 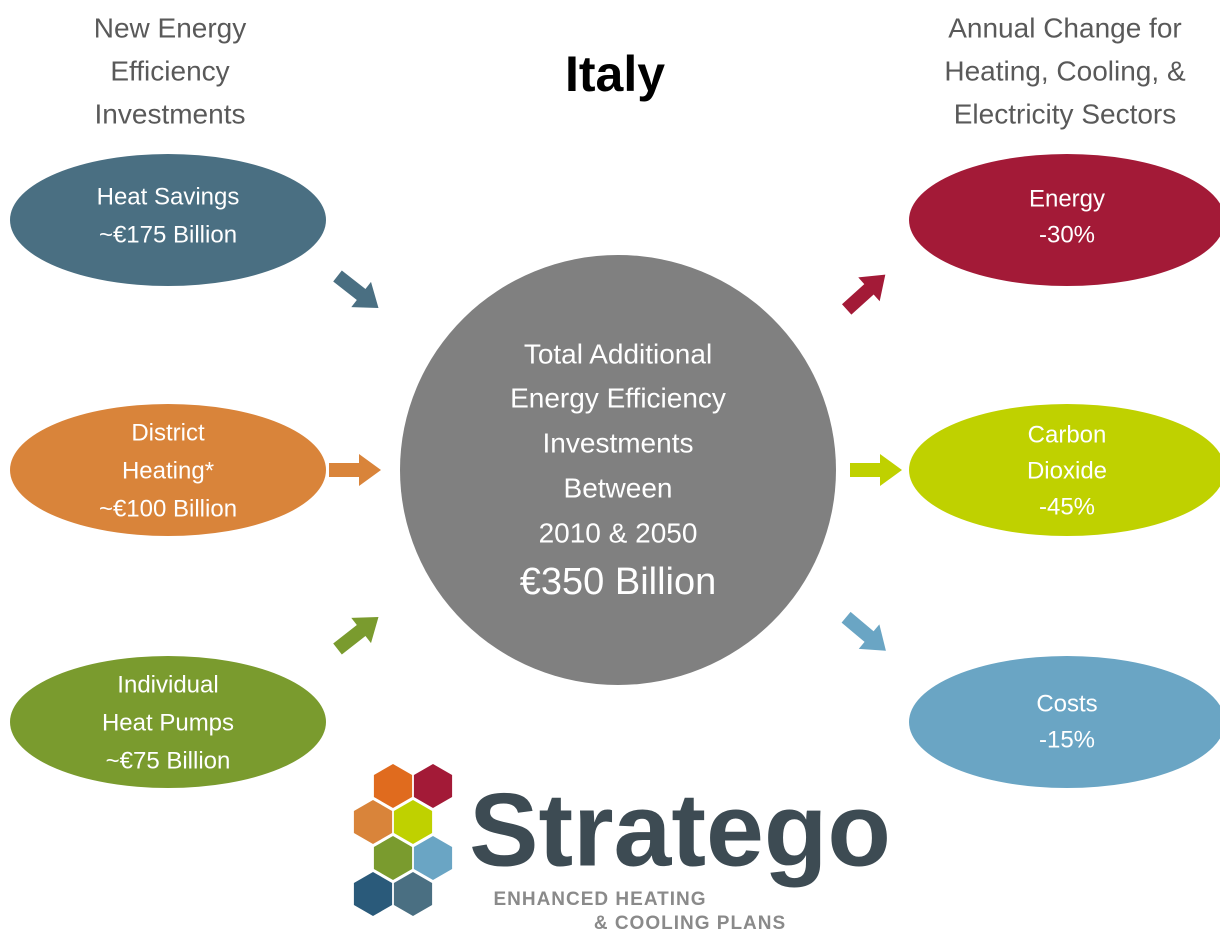 What do you see at coordinates (1067, 739) in the screenshot?
I see `output-label: -15%` at bounding box center [1067, 739].